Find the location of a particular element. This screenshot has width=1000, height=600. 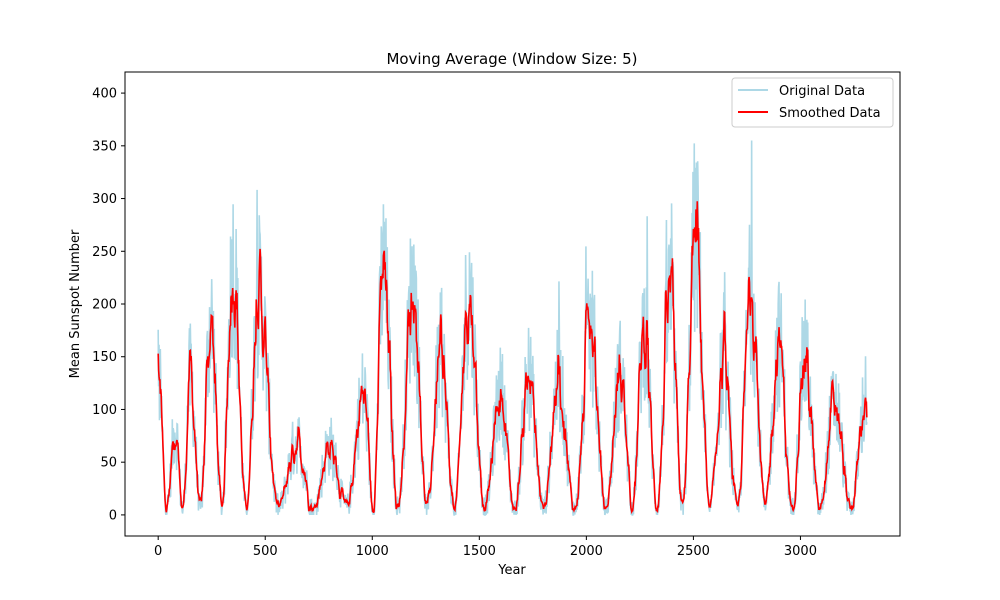

x-axis: 0 500 1000 1500 2000 2500 3000 is located at coordinates (485, 547).